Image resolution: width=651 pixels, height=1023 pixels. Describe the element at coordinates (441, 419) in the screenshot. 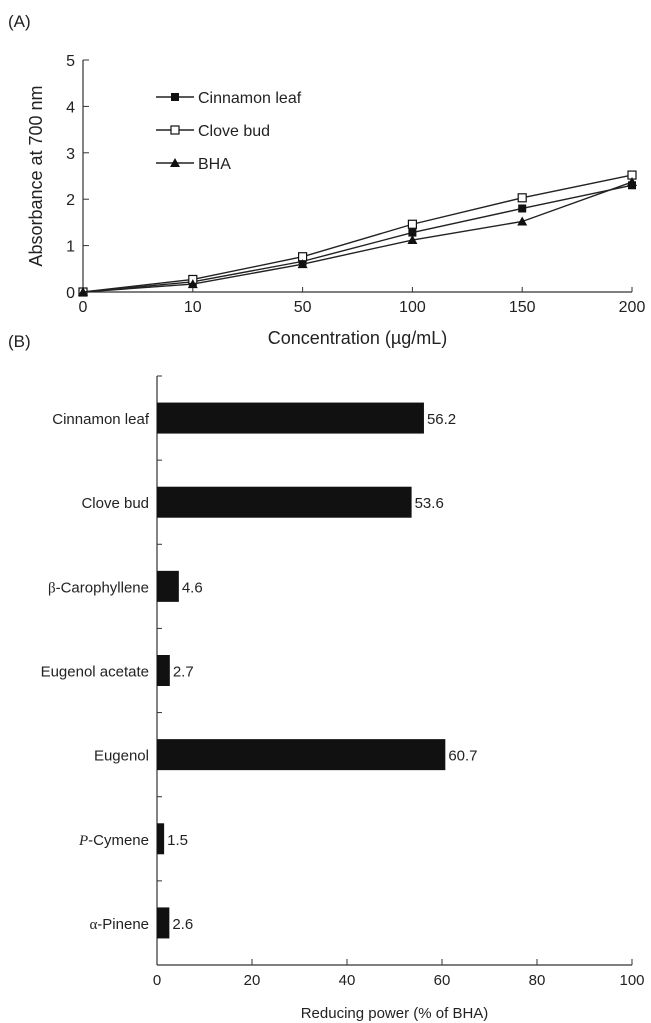

I see `bar-value-label: 56.2` at that location.